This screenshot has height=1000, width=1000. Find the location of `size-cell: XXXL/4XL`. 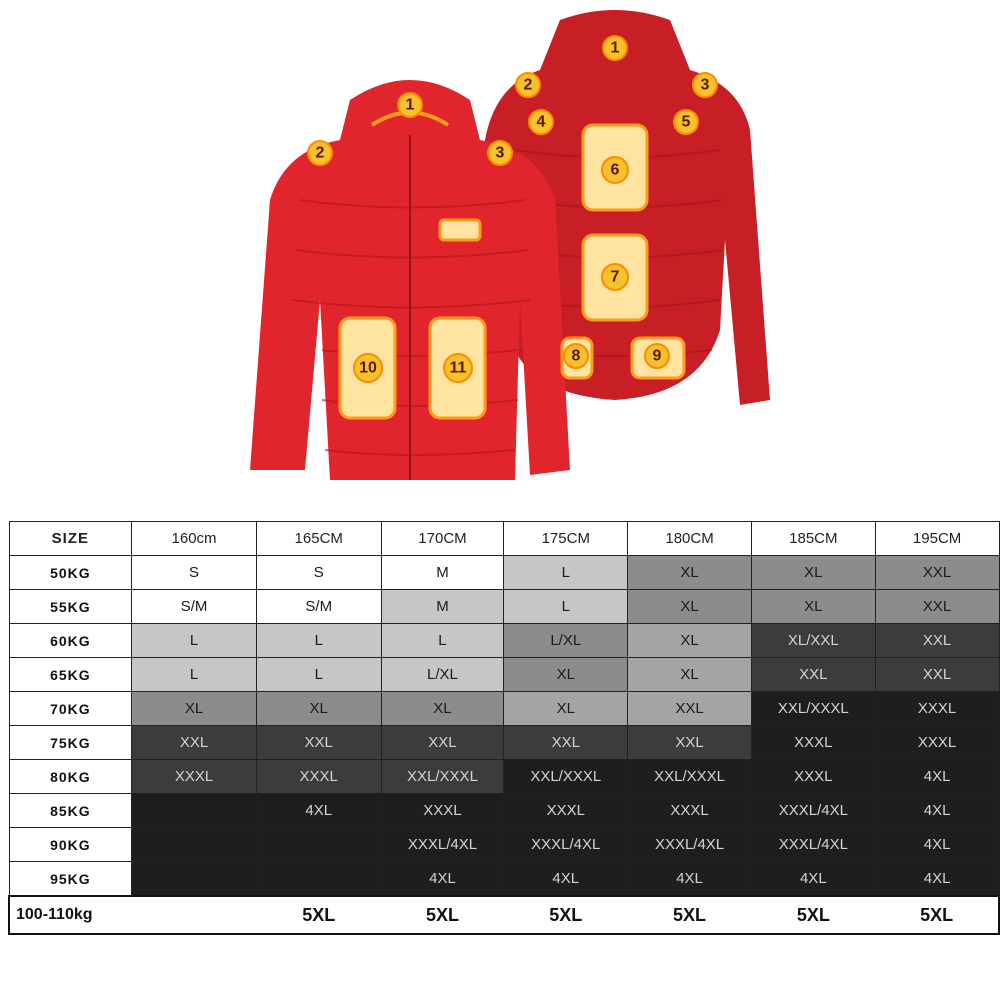

size-cell: XXXL/4XL is located at coordinates (689, 844).